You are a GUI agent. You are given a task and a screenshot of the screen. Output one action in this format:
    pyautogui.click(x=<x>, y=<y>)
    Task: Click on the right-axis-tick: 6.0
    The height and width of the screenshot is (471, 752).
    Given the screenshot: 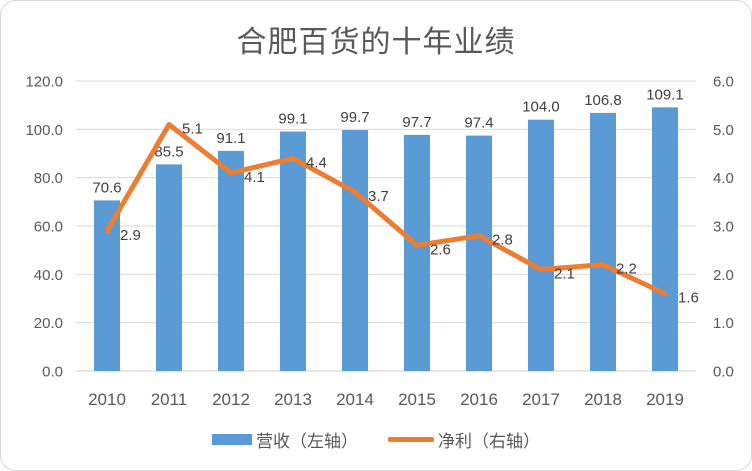 What is the action you would take?
    pyautogui.click(x=723, y=82)
    